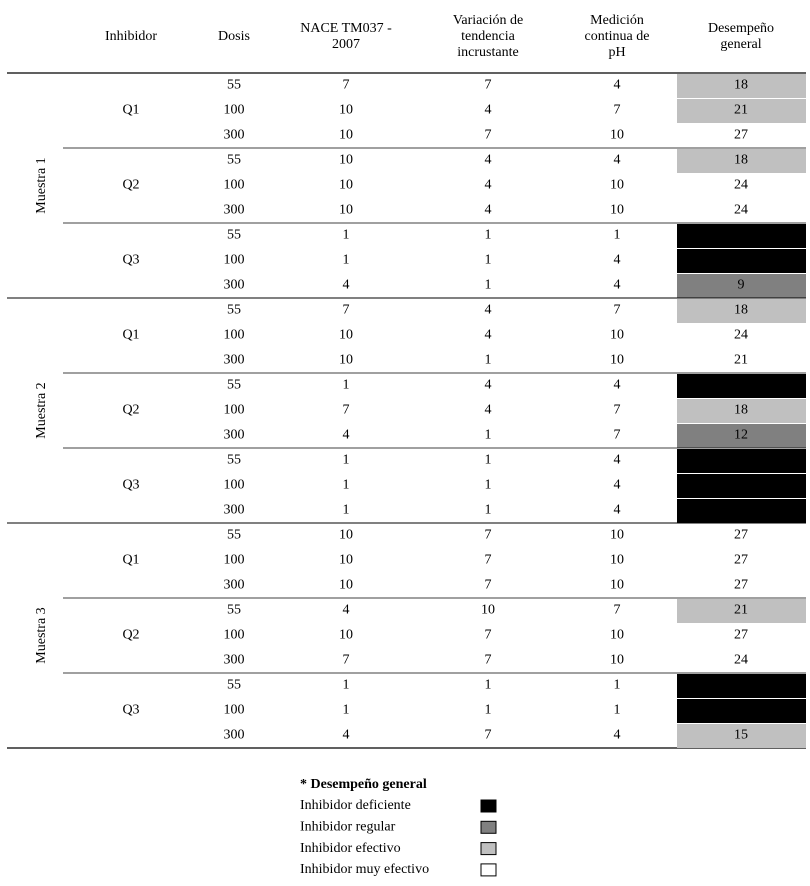 This screenshot has height=886, width=810. I want to click on column-header: general, so click(740, 44).